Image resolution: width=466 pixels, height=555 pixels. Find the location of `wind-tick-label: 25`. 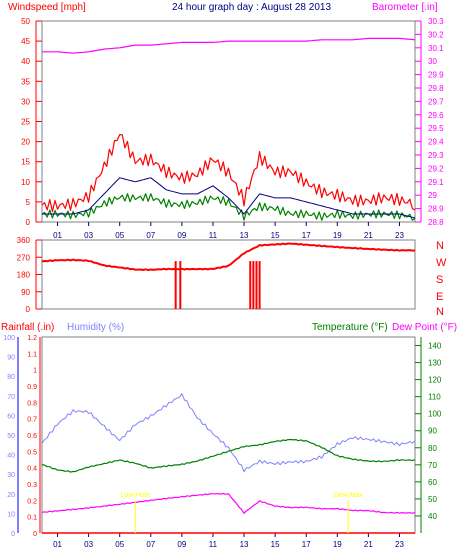

wind-tick-label: 25 is located at coordinates (25, 122).